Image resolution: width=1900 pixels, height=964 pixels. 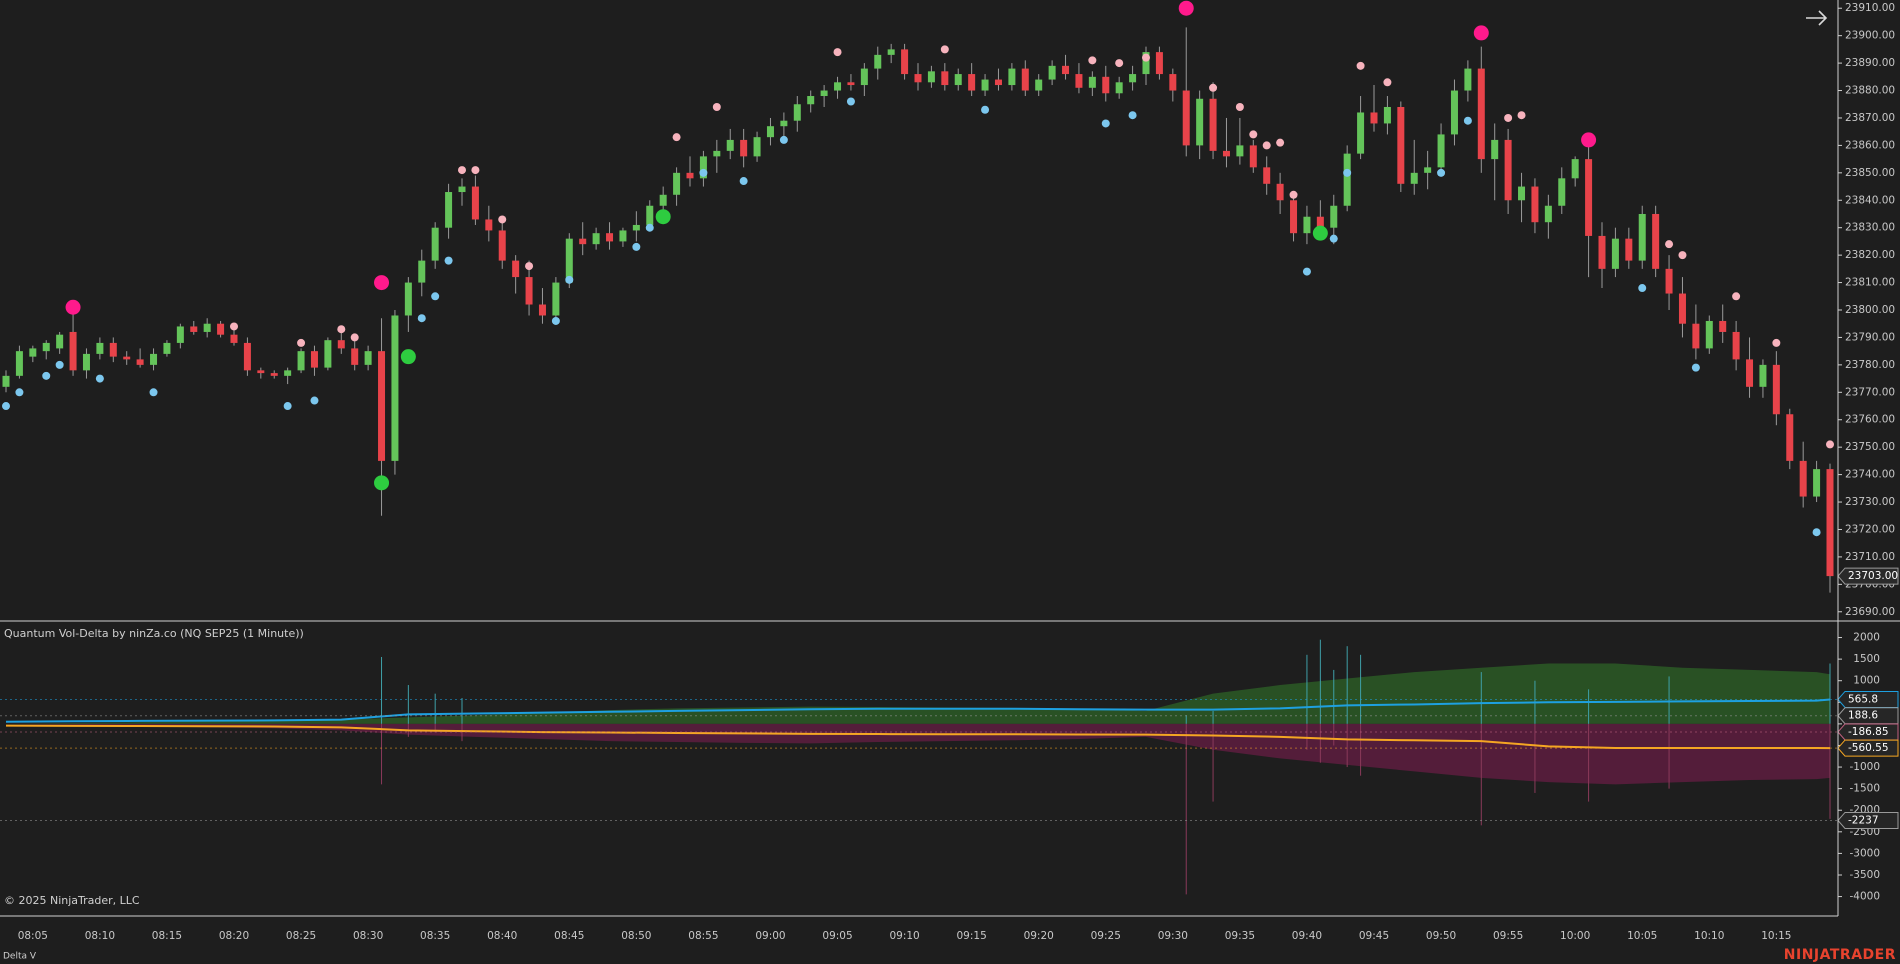 I want to click on brand-logo: NINJATRADER, so click(x=1840, y=955).